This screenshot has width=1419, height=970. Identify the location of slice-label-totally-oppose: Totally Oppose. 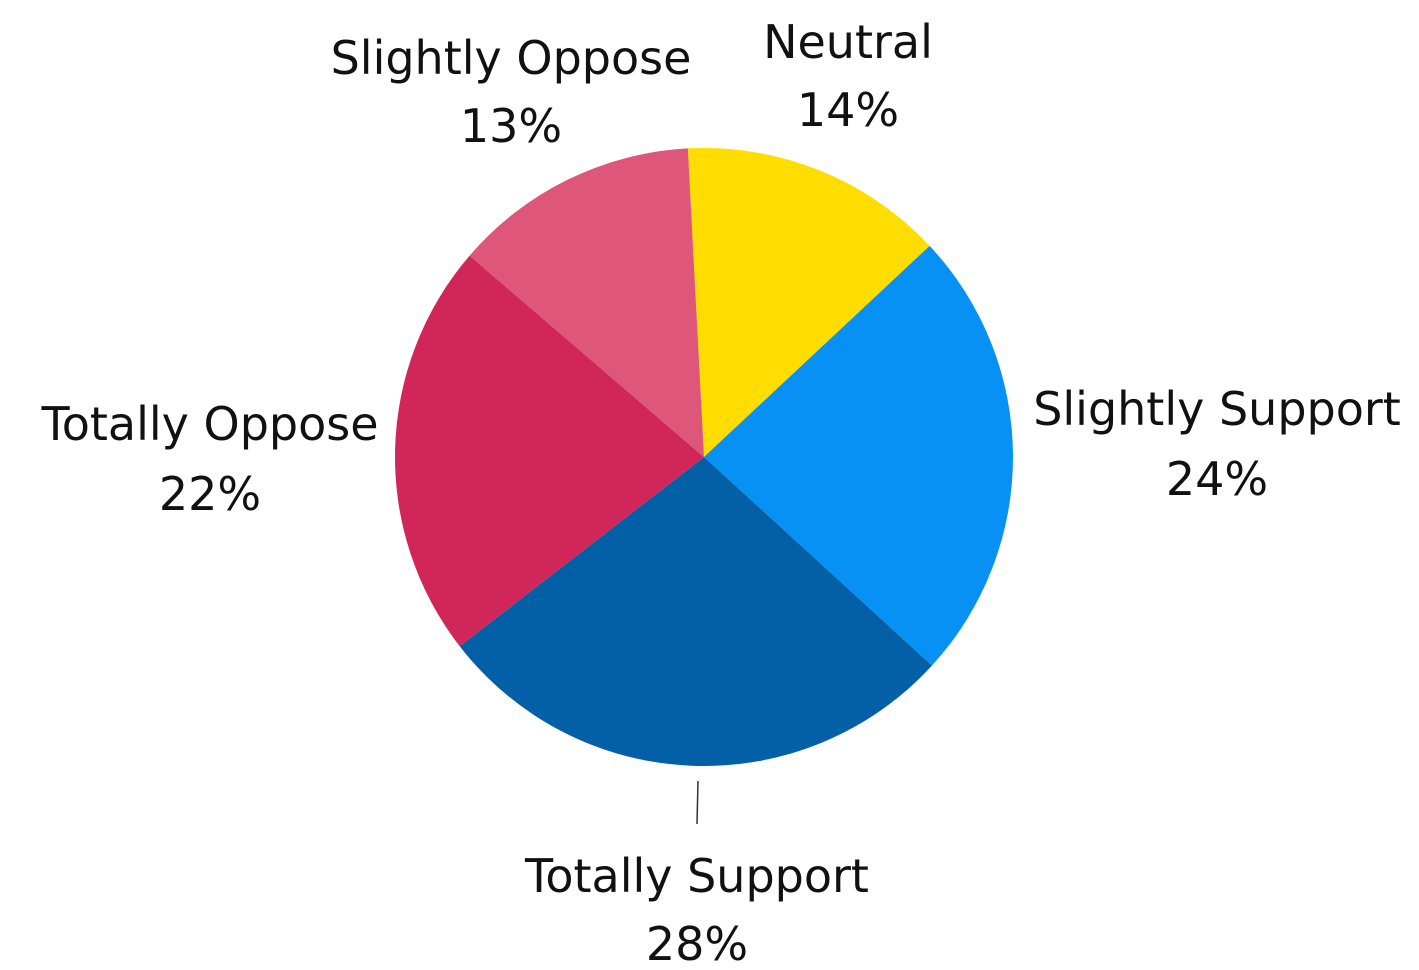
(209, 424).